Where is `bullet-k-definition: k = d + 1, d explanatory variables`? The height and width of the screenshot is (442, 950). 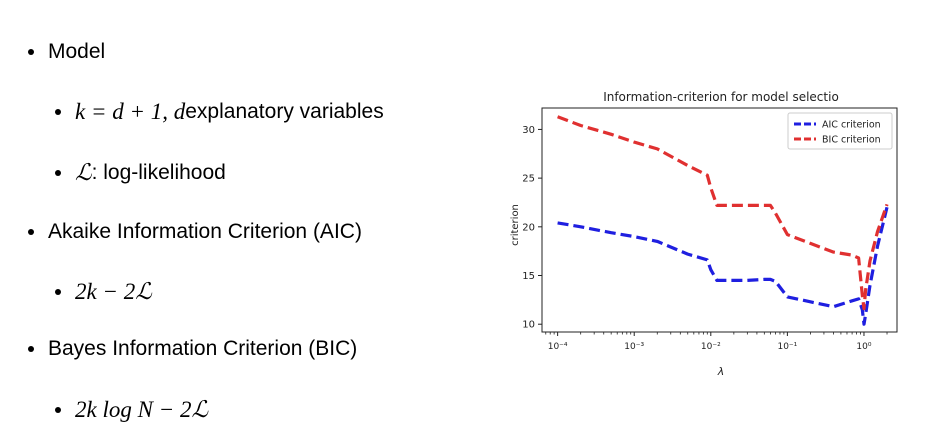
bullet-k-definition: k = d + 1, d explanatory variables is located at coordinates (219, 112).